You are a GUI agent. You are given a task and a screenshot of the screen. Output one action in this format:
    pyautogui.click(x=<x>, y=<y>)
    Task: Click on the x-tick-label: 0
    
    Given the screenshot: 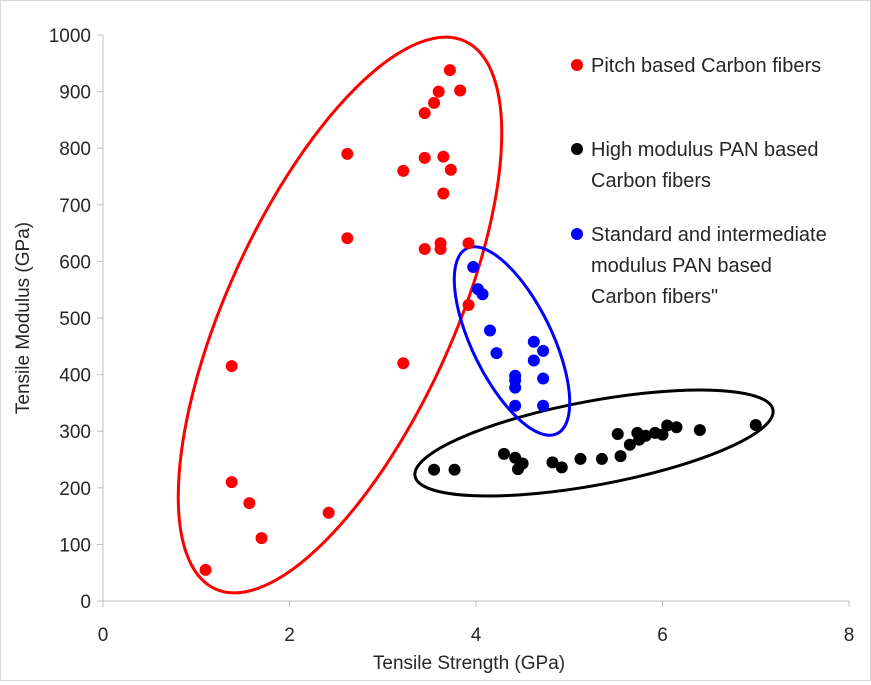 What is the action you would take?
    pyautogui.click(x=103, y=635)
    